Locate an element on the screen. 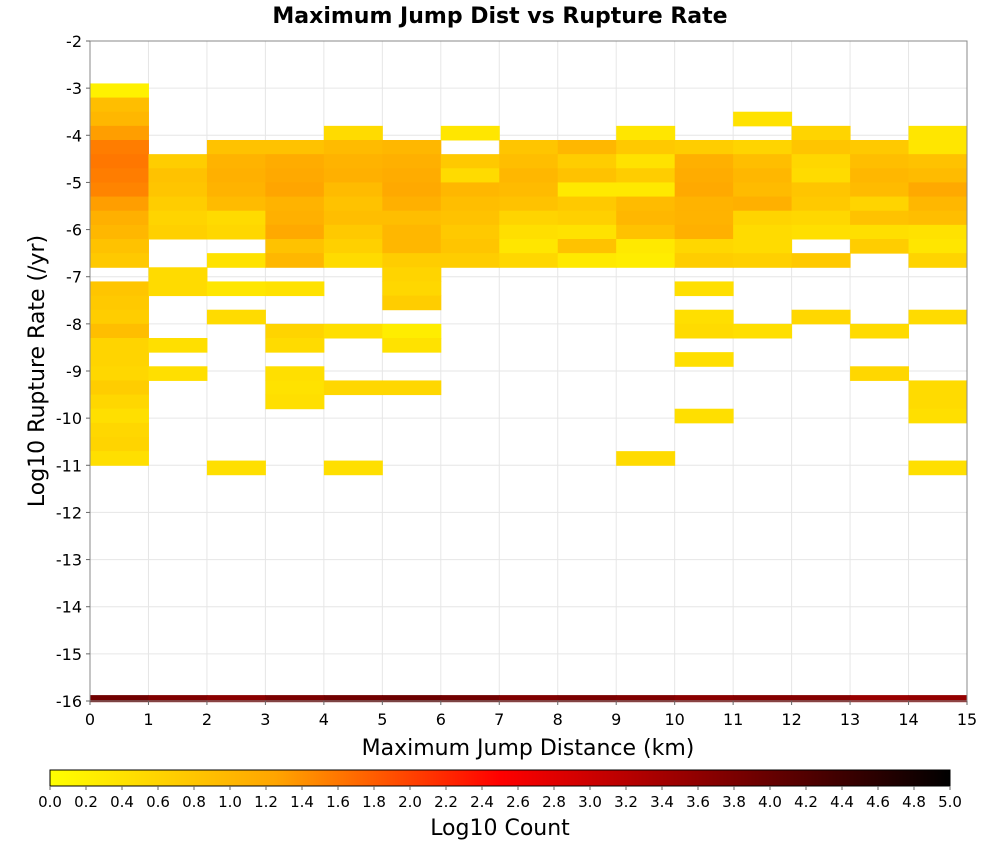 This screenshot has height=850, width=1000. y-tick-label: -7 is located at coordinates (74, 277).